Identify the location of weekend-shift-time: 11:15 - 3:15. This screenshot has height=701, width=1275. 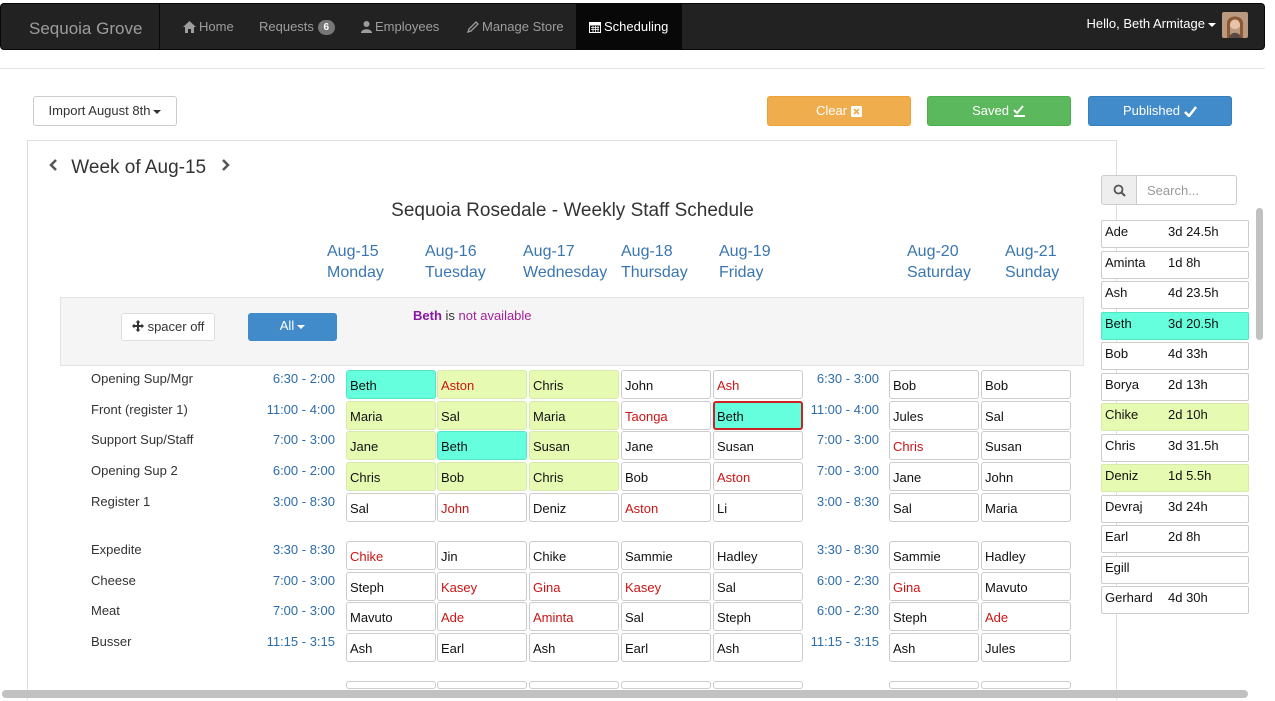
(844, 641).